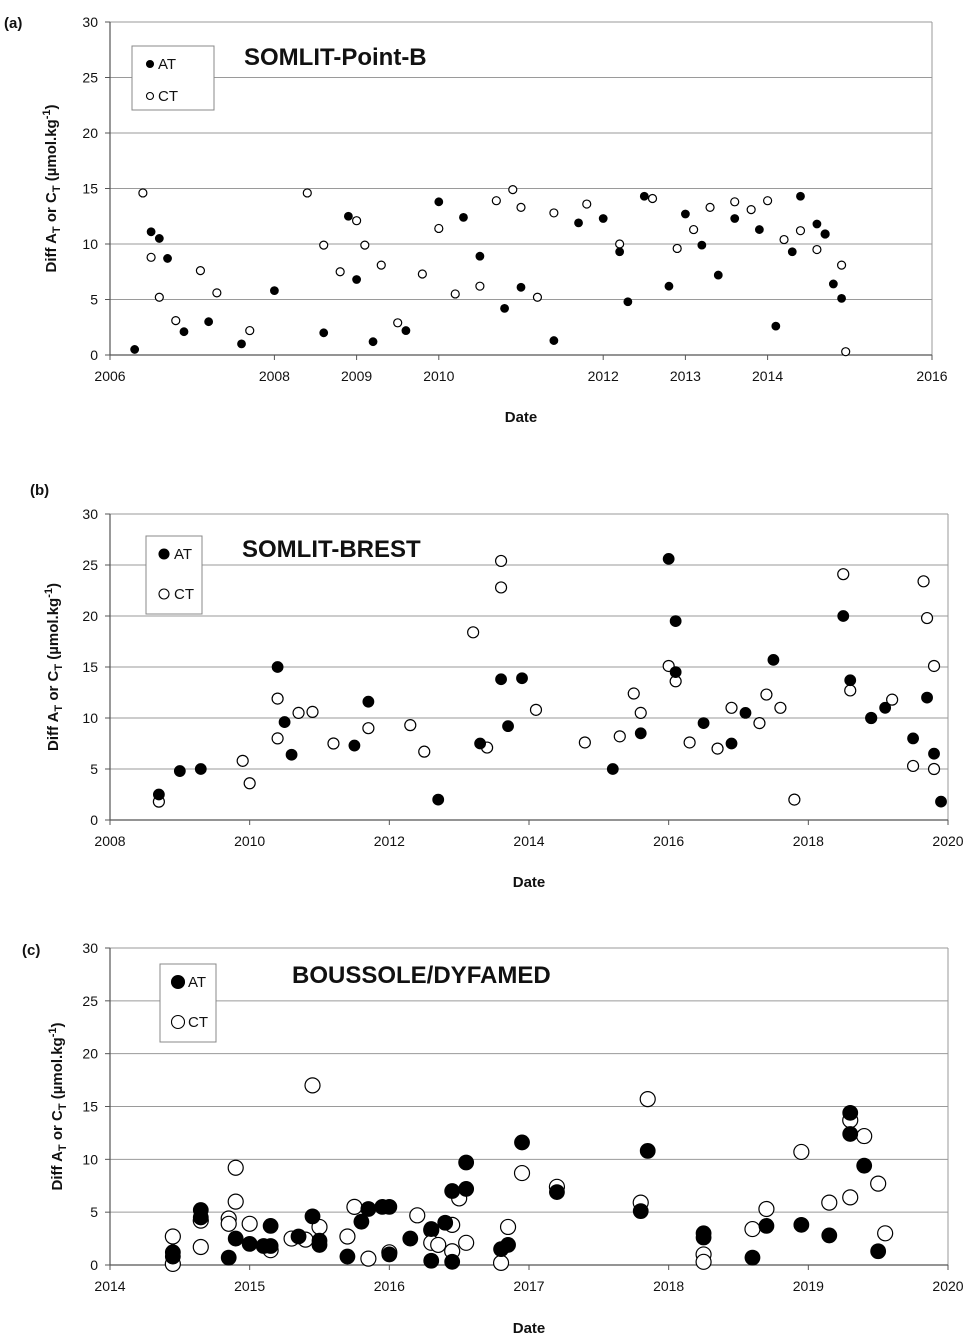  What do you see at coordinates (90, 718) in the screenshot?
I see `y-tick-label: 10` at bounding box center [90, 718].